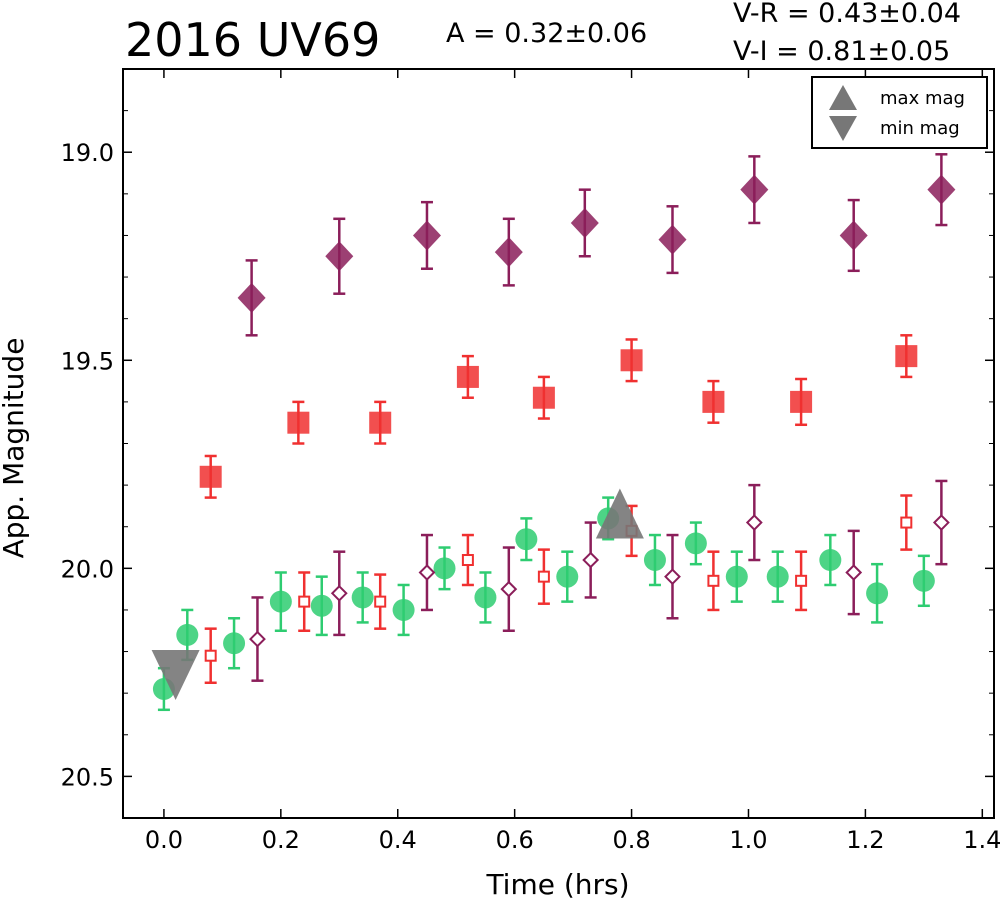 The height and width of the screenshot is (901, 1000). I want to click on min-mag-marker, so click(175, 675).